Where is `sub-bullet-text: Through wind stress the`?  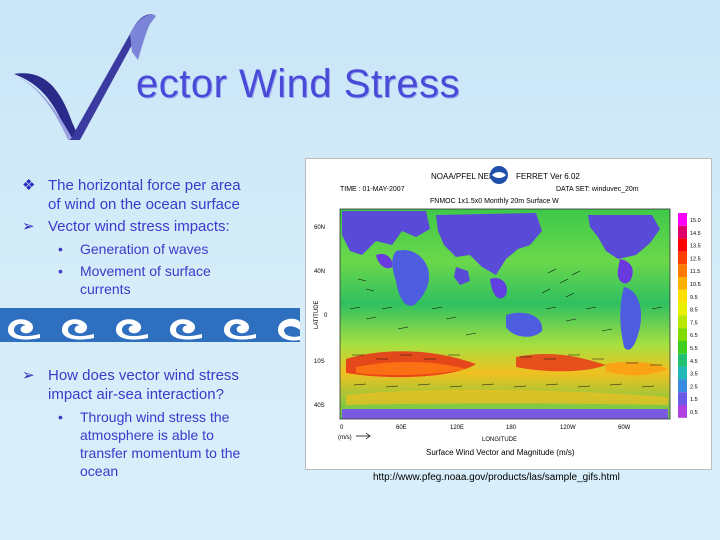 sub-bullet-text: Through wind stress the is located at coordinates (155, 417).